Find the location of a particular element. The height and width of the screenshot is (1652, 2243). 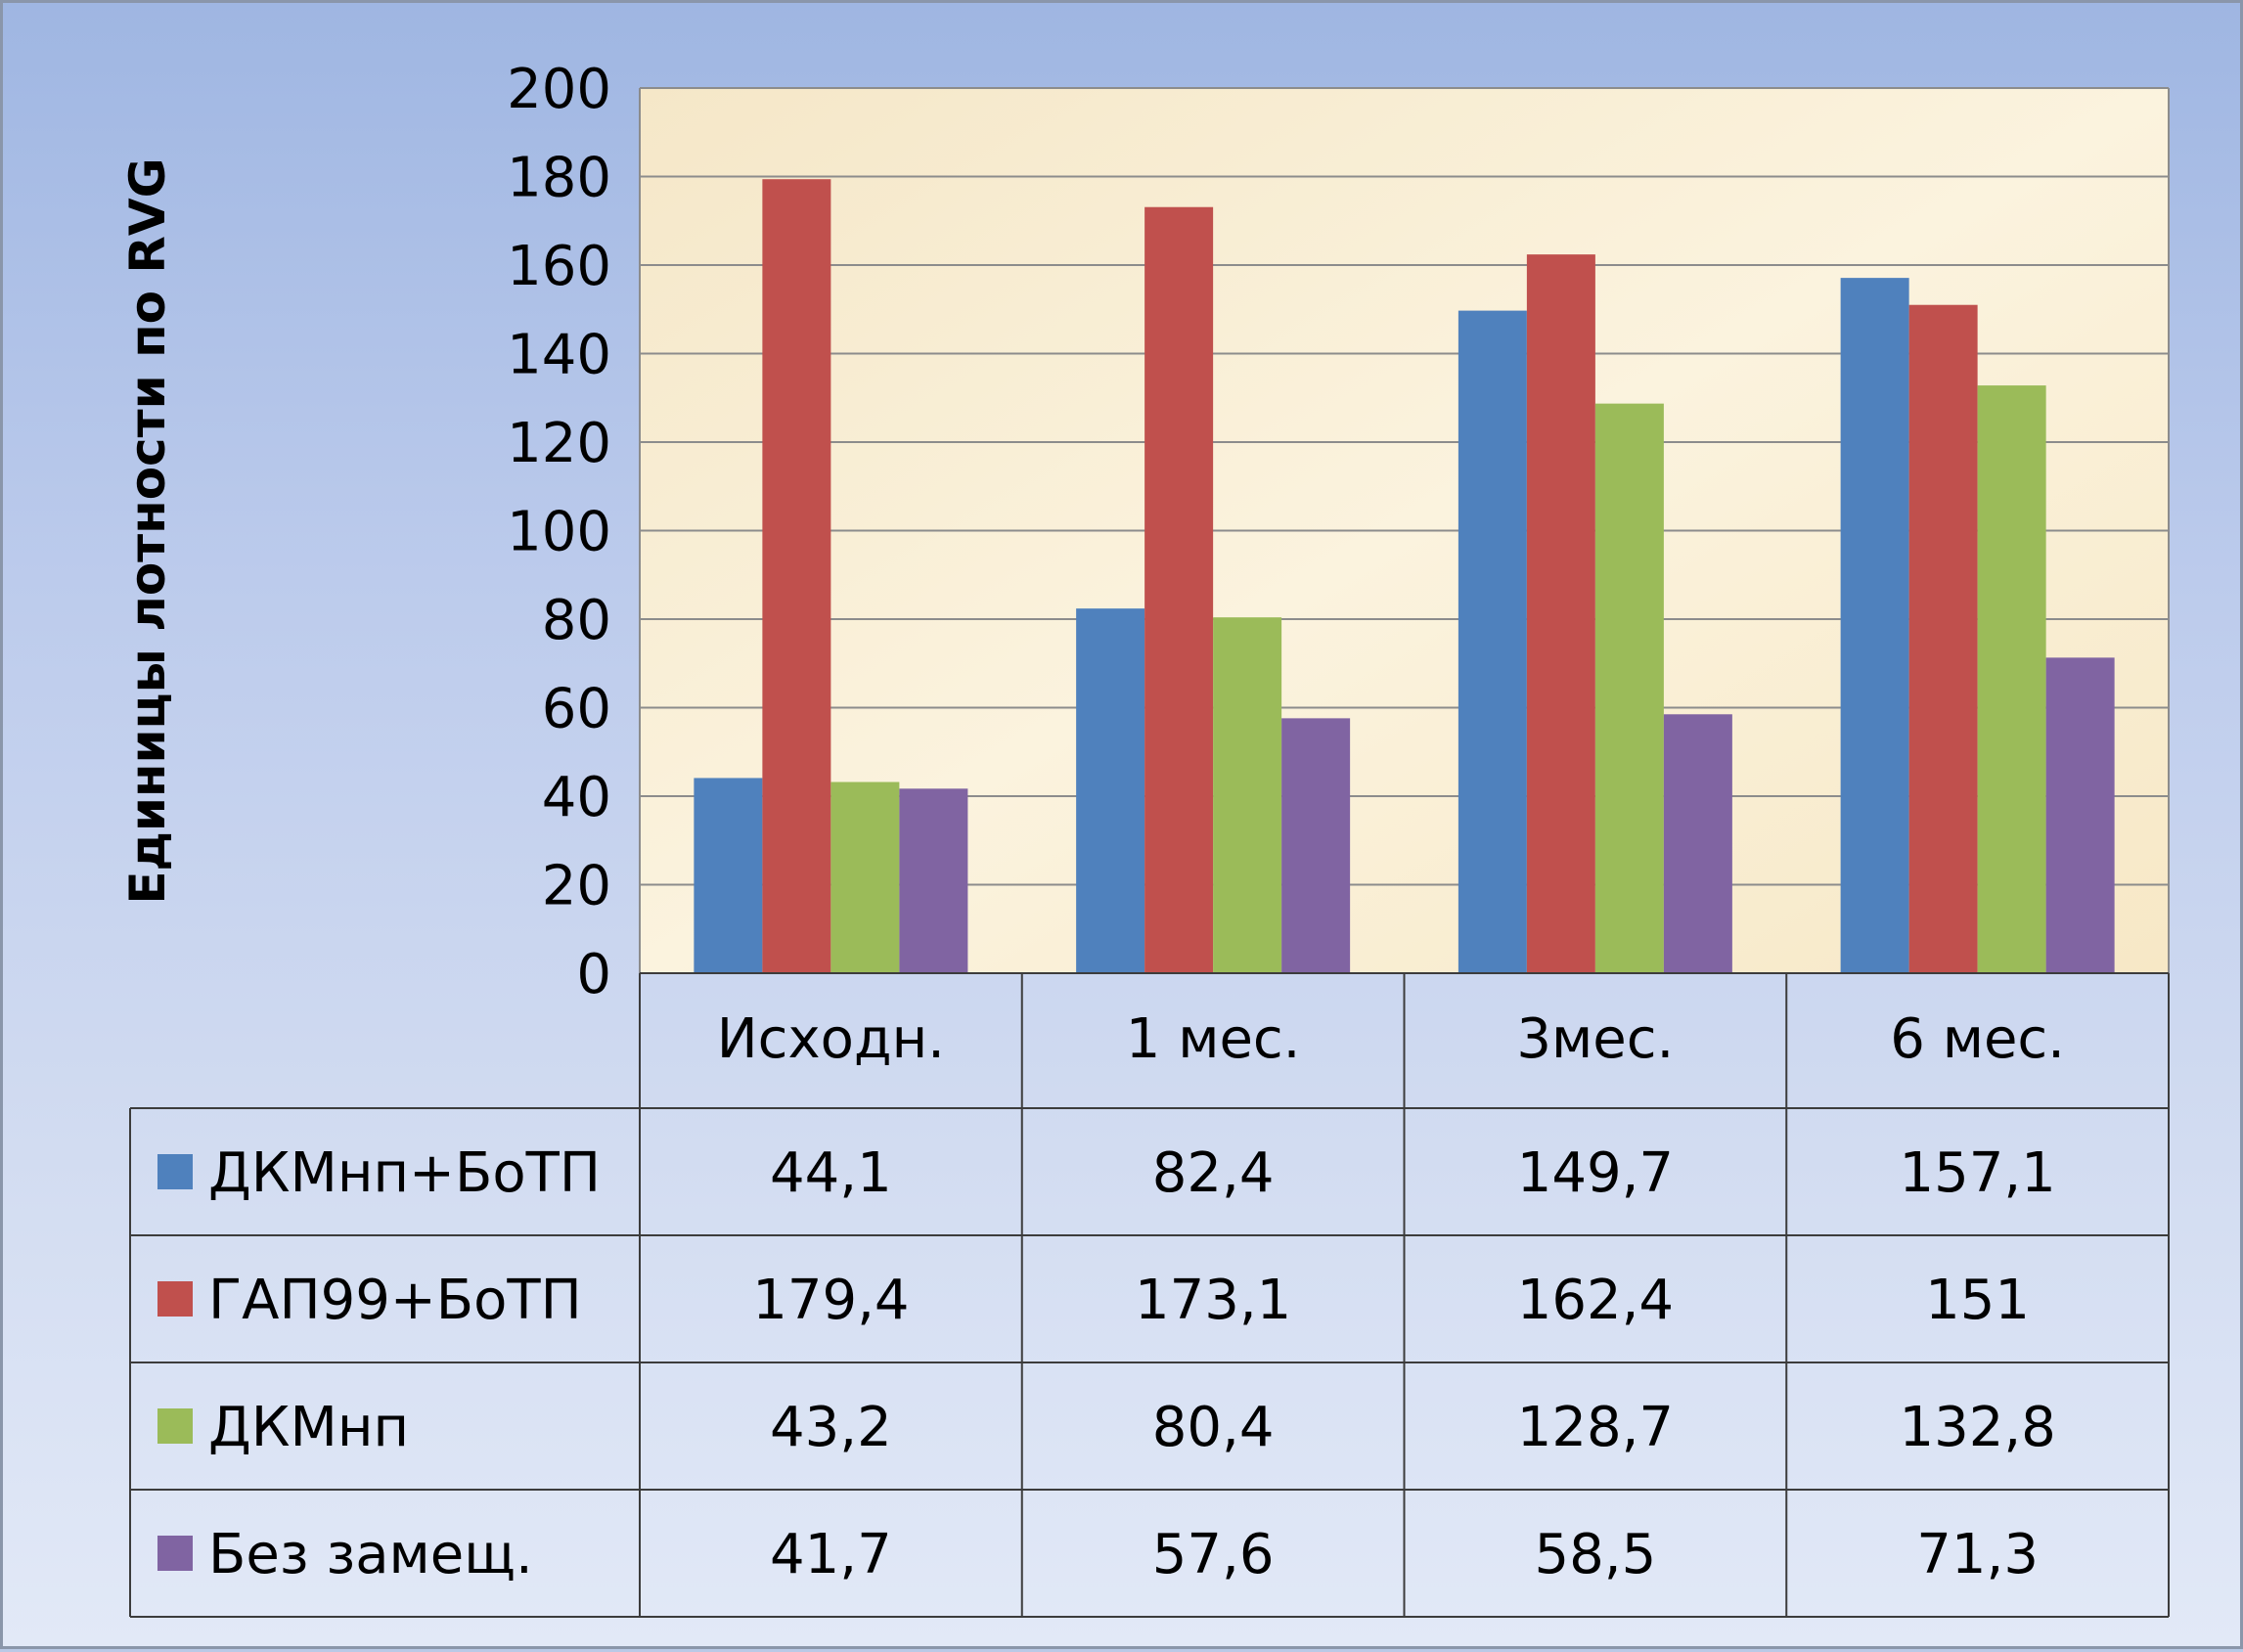

data-value: 58,5 is located at coordinates (1596, 1555).